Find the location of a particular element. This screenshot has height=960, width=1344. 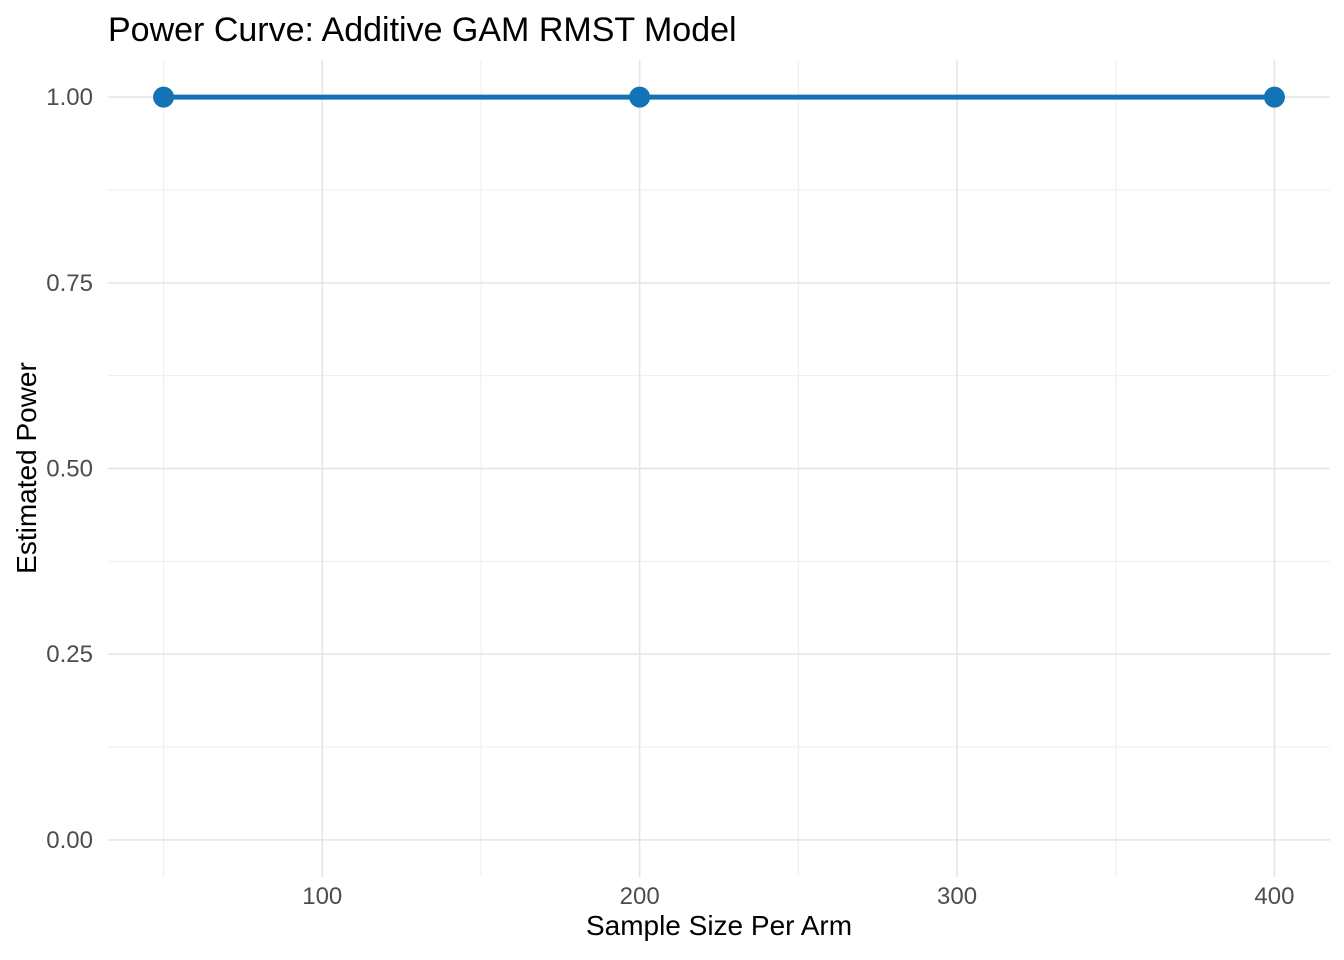

x-axis-title: Sample Size Per Arm is located at coordinates (719, 925).